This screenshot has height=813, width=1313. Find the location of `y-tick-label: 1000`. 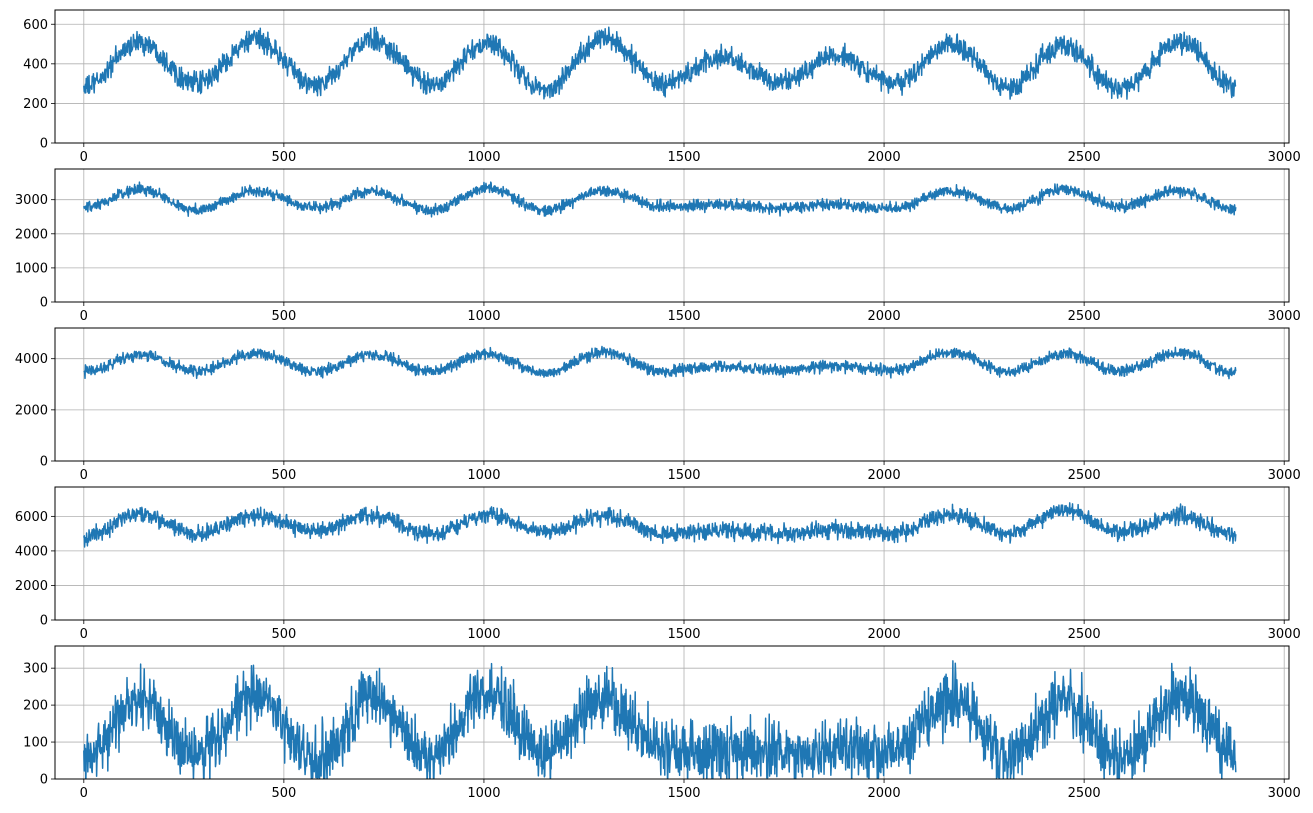

y-tick-label: 1000 is located at coordinates (31, 268).